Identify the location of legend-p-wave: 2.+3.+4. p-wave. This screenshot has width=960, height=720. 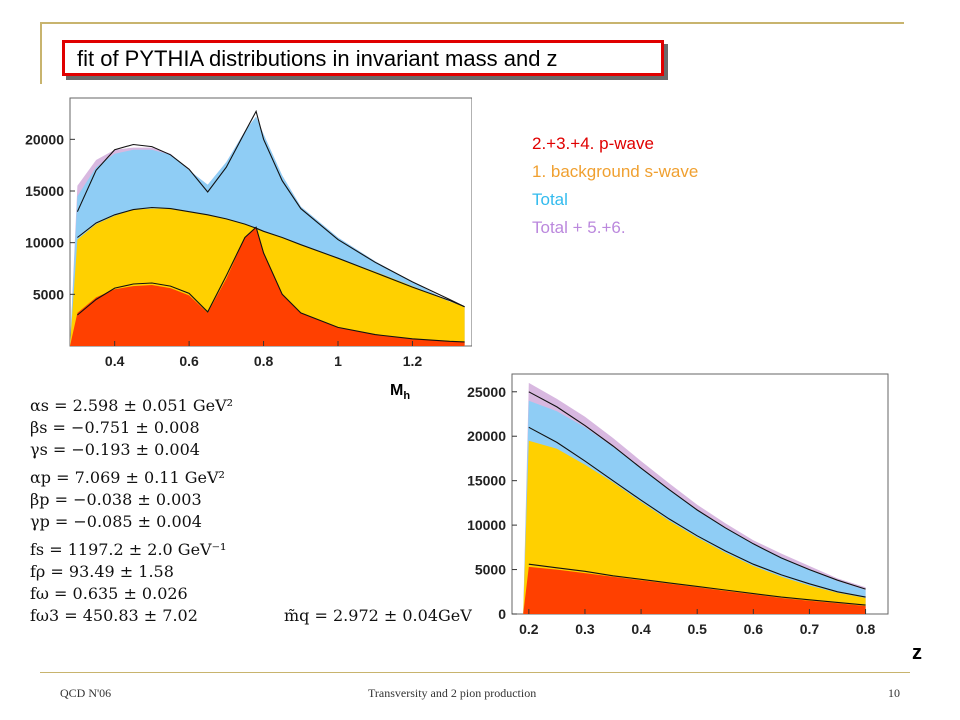
(593, 143).